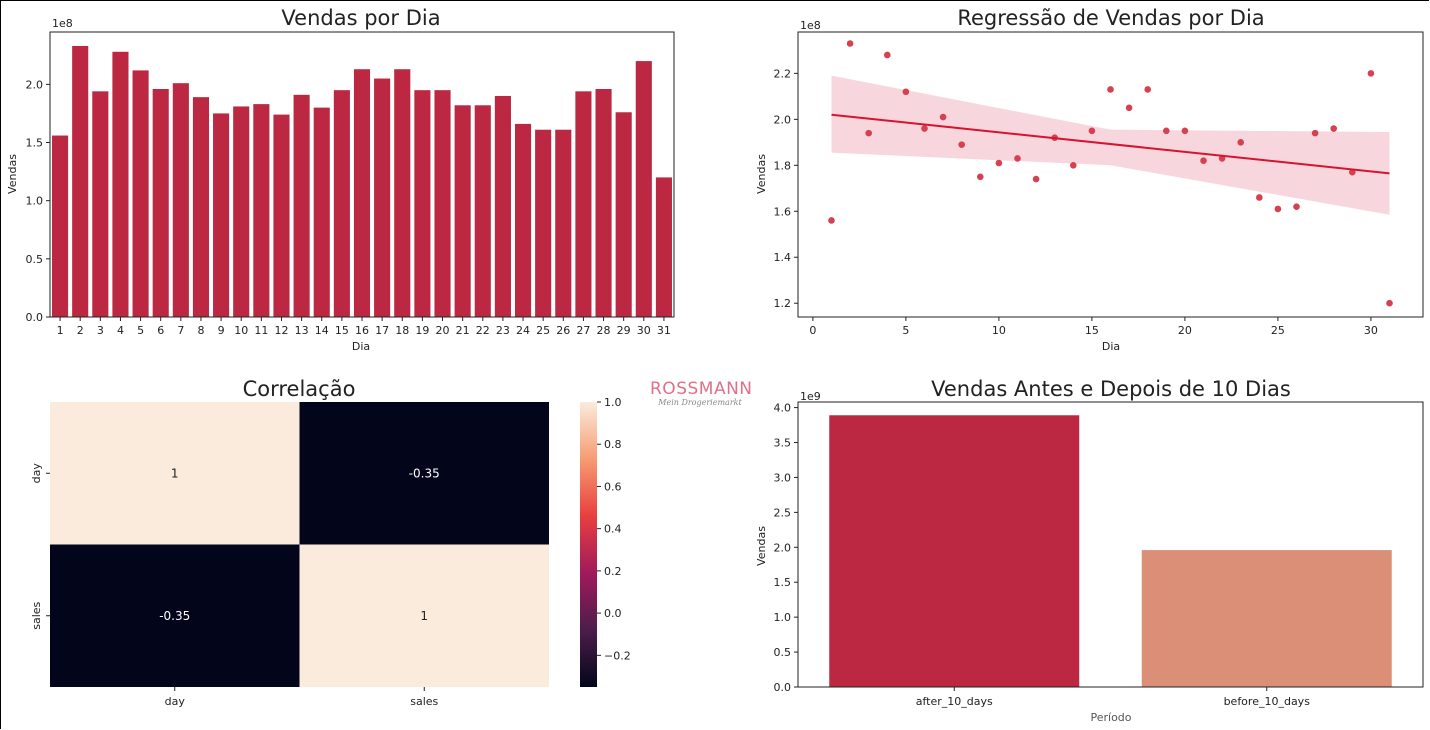 Image resolution: width=1430 pixels, height=730 pixels. What do you see at coordinates (1185, 330) in the screenshot?
I see `x-tick-label: 20` at bounding box center [1185, 330].